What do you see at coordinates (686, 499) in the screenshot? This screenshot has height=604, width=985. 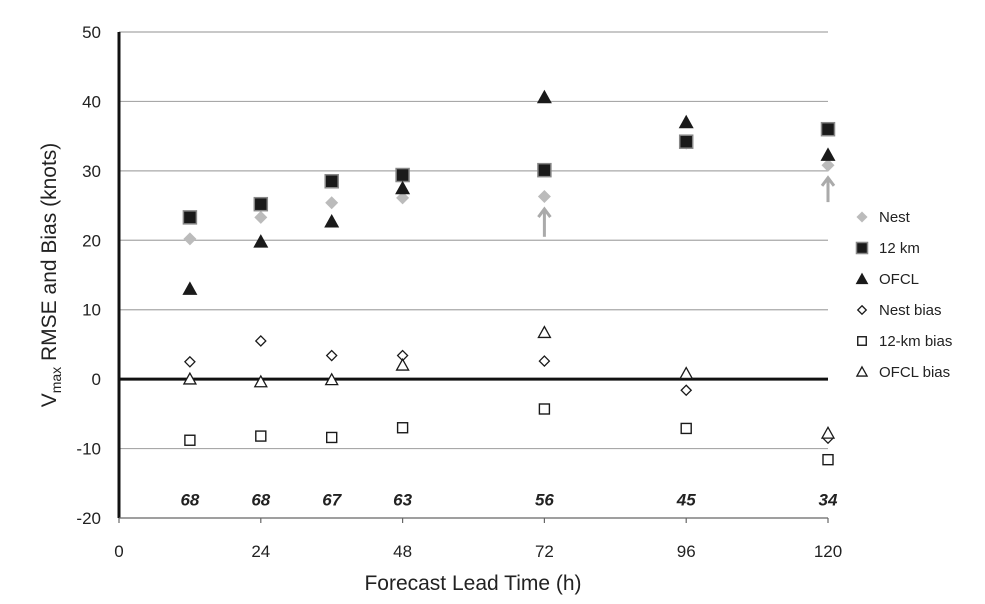 I see `sample-count-96: 45` at bounding box center [686, 499].